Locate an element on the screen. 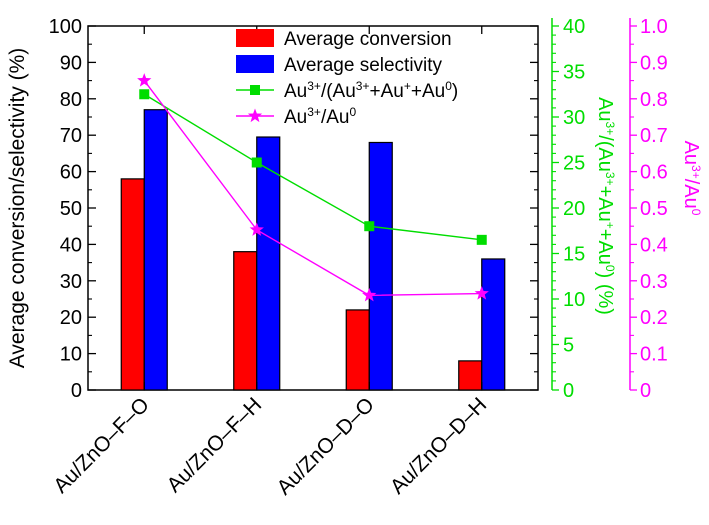  y2-tick-label: 25 is located at coordinates (574, 164).